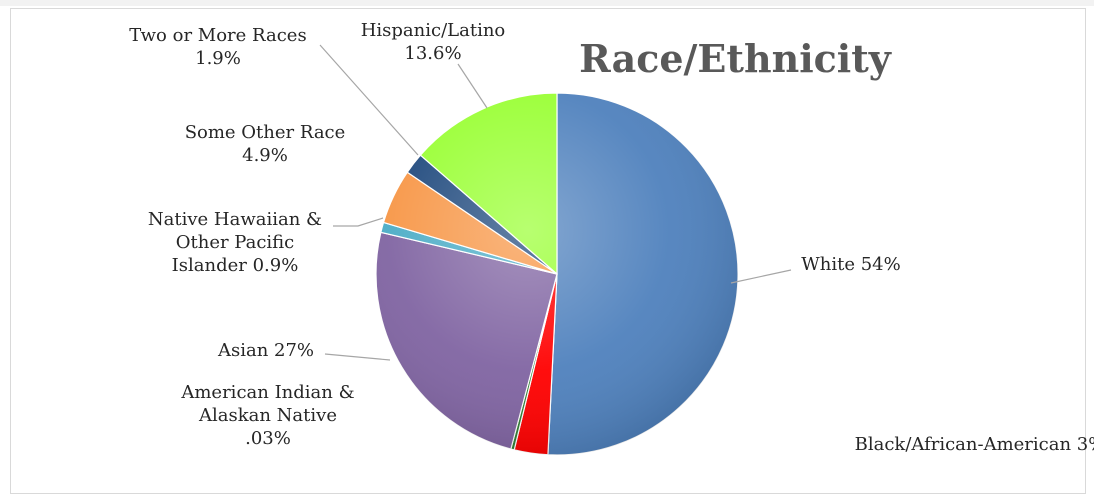  What do you see at coordinates (643, 274) in the screenshot?
I see `pie-slice-white` at bounding box center [643, 274].